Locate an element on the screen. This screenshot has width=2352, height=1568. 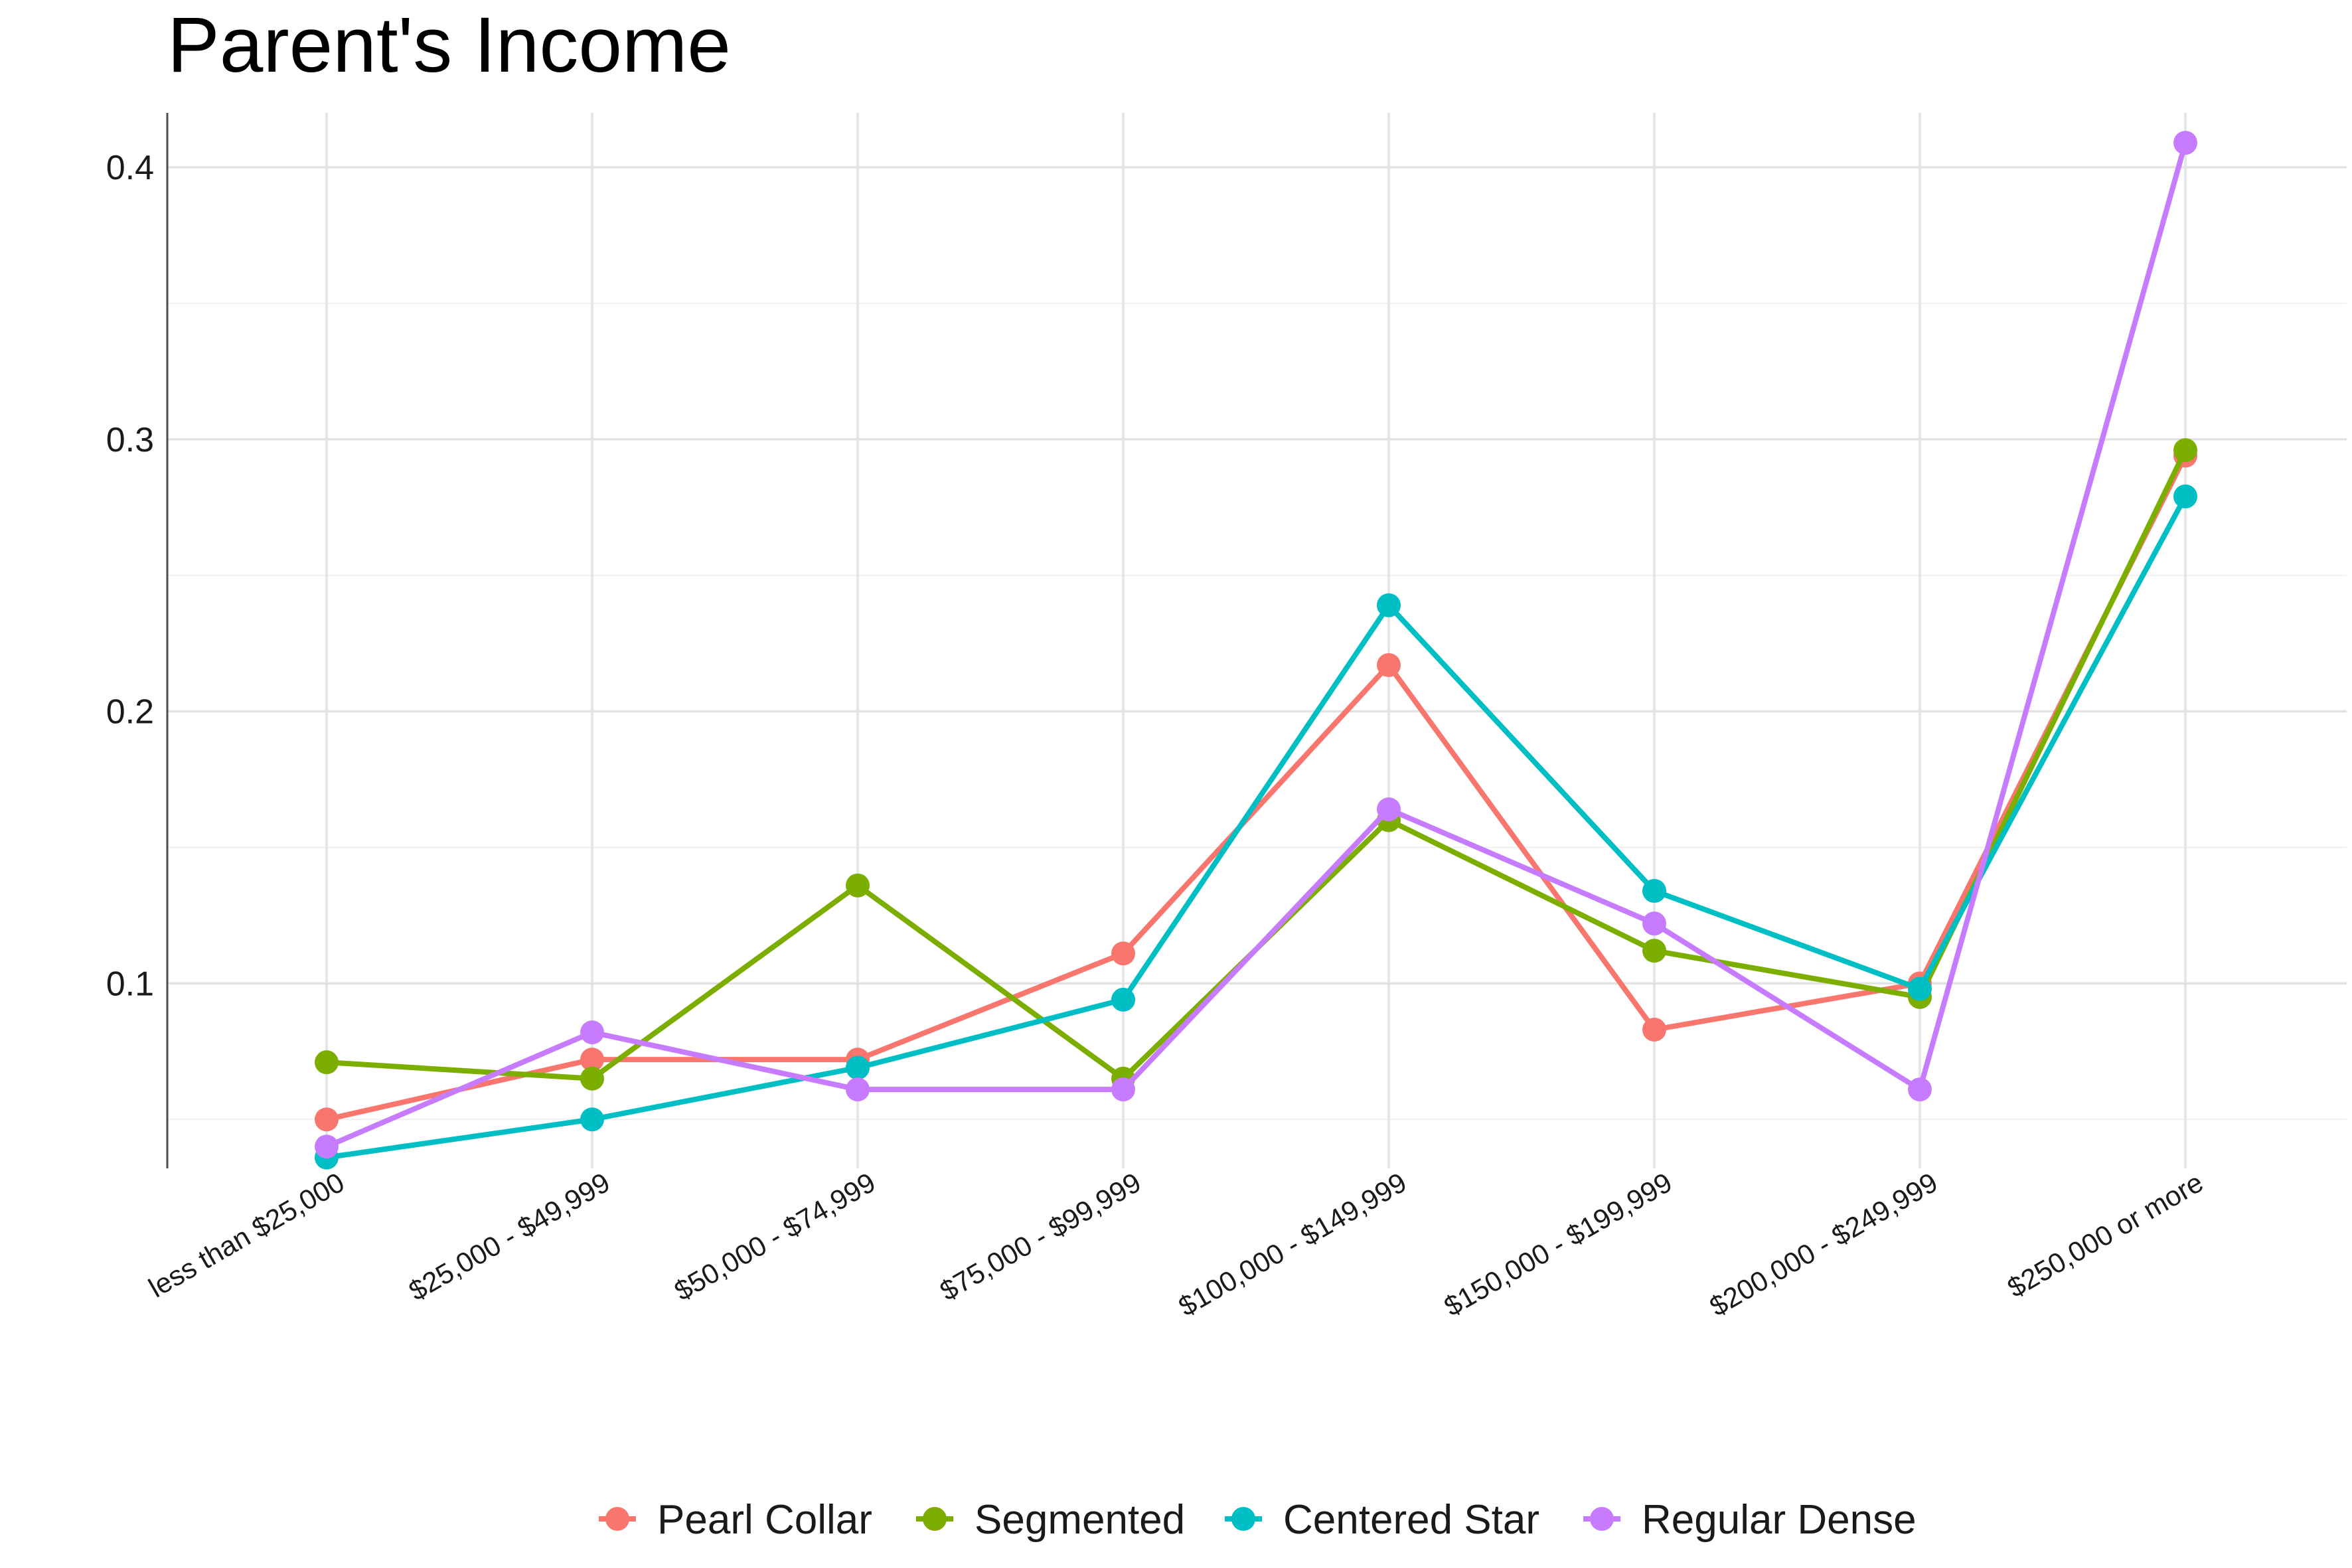
legend-label: Regular Dense is located at coordinates (1779, 1520).